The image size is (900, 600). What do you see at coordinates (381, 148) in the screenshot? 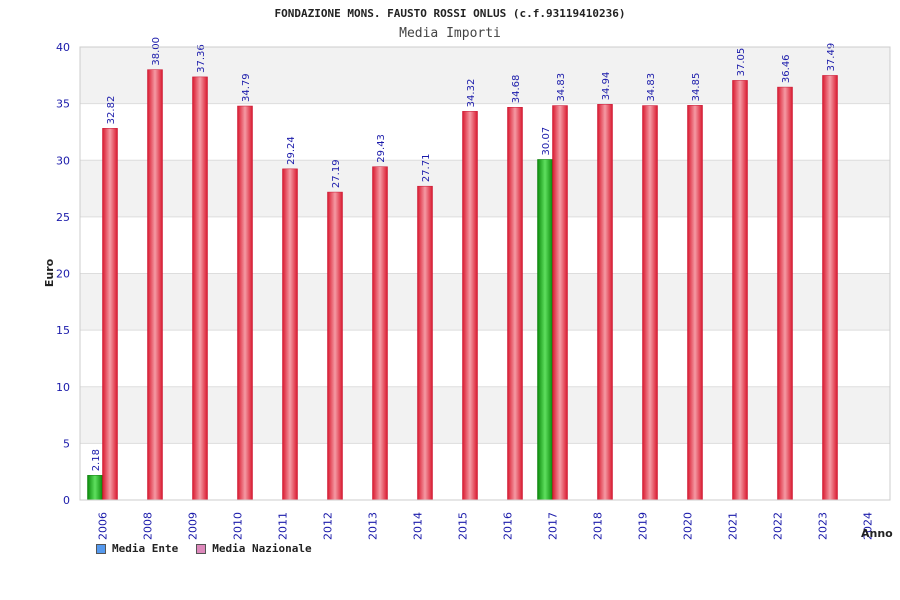
I see `value-label: 29.43` at bounding box center [381, 148].